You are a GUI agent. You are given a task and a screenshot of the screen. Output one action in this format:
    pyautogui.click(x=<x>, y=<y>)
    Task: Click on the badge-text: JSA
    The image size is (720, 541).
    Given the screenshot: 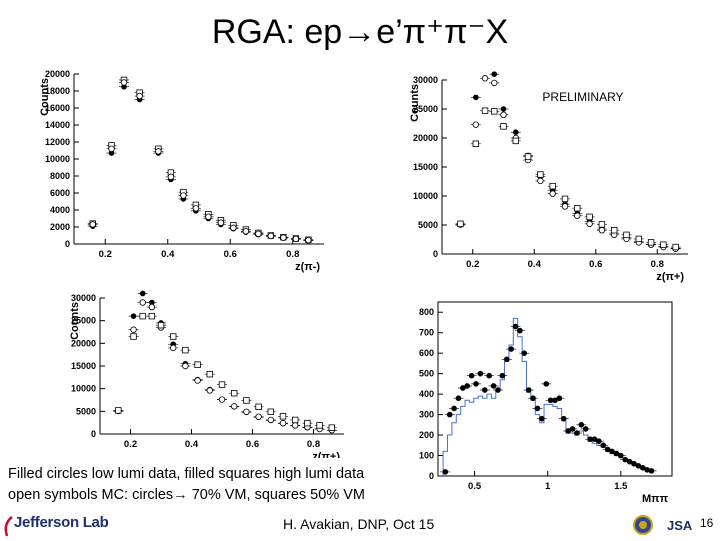 What is the action you would take?
    pyautogui.click(x=680, y=525)
    